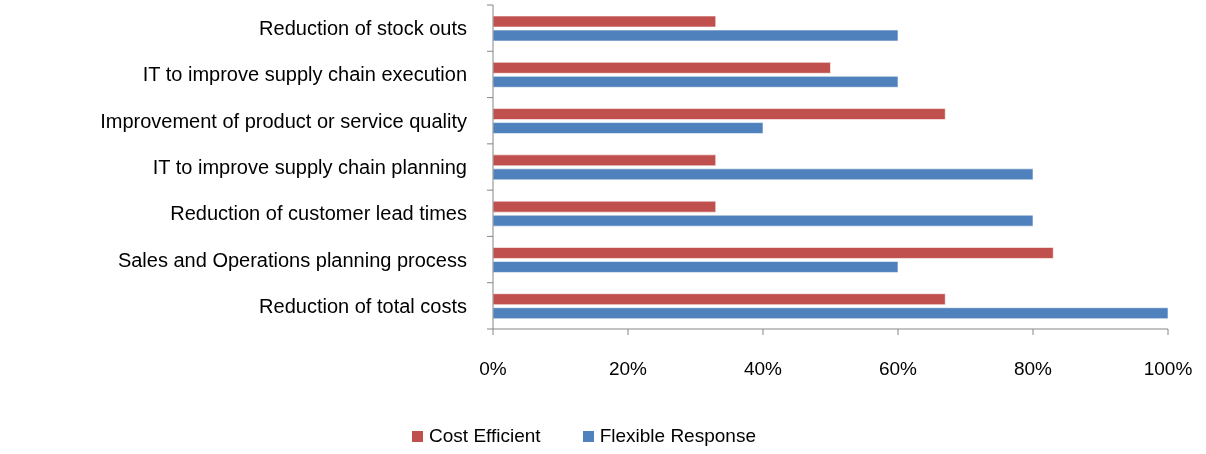 The image size is (1206, 454). What do you see at coordinates (363, 305) in the screenshot?
I see `y-tick-label: Reduction of total costs` at bounding box center [363, 305].